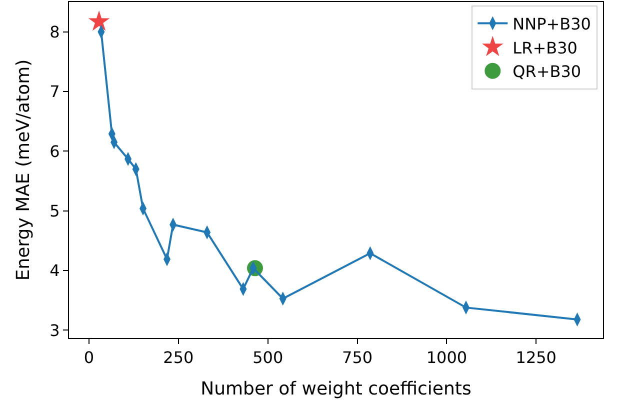  I want to click on x-tick-label: 750, so click(357, 358).